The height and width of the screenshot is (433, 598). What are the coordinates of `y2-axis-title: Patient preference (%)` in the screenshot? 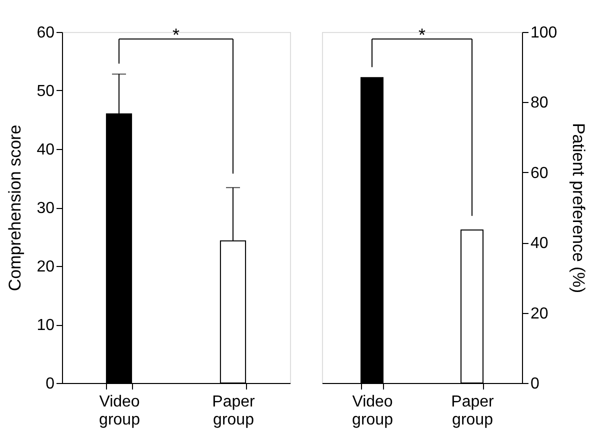 It's located at (578, 208).